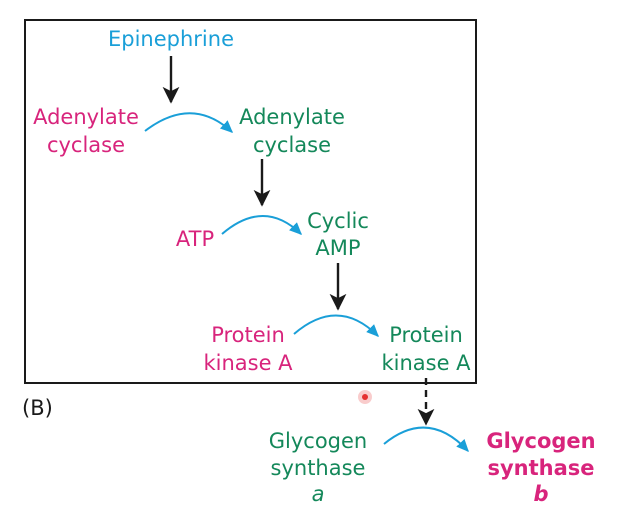 This screenshot has width=630, height=510. I want to click on glycogen-synthase-b-label-line2: synthase, so click(540, 468).